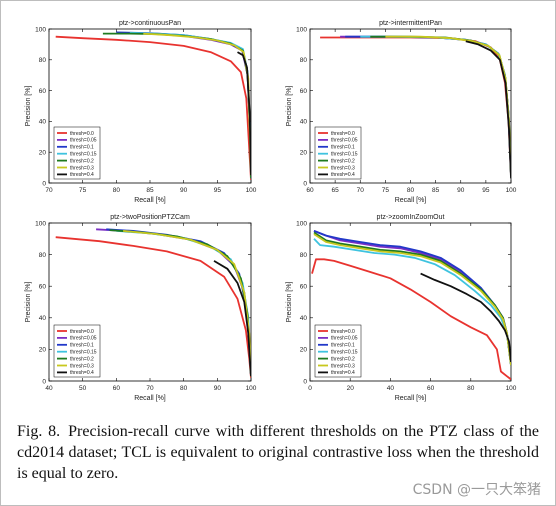  I want to click on csdn-watermark: CSDN @一只大笨猪, so click(476, 490).